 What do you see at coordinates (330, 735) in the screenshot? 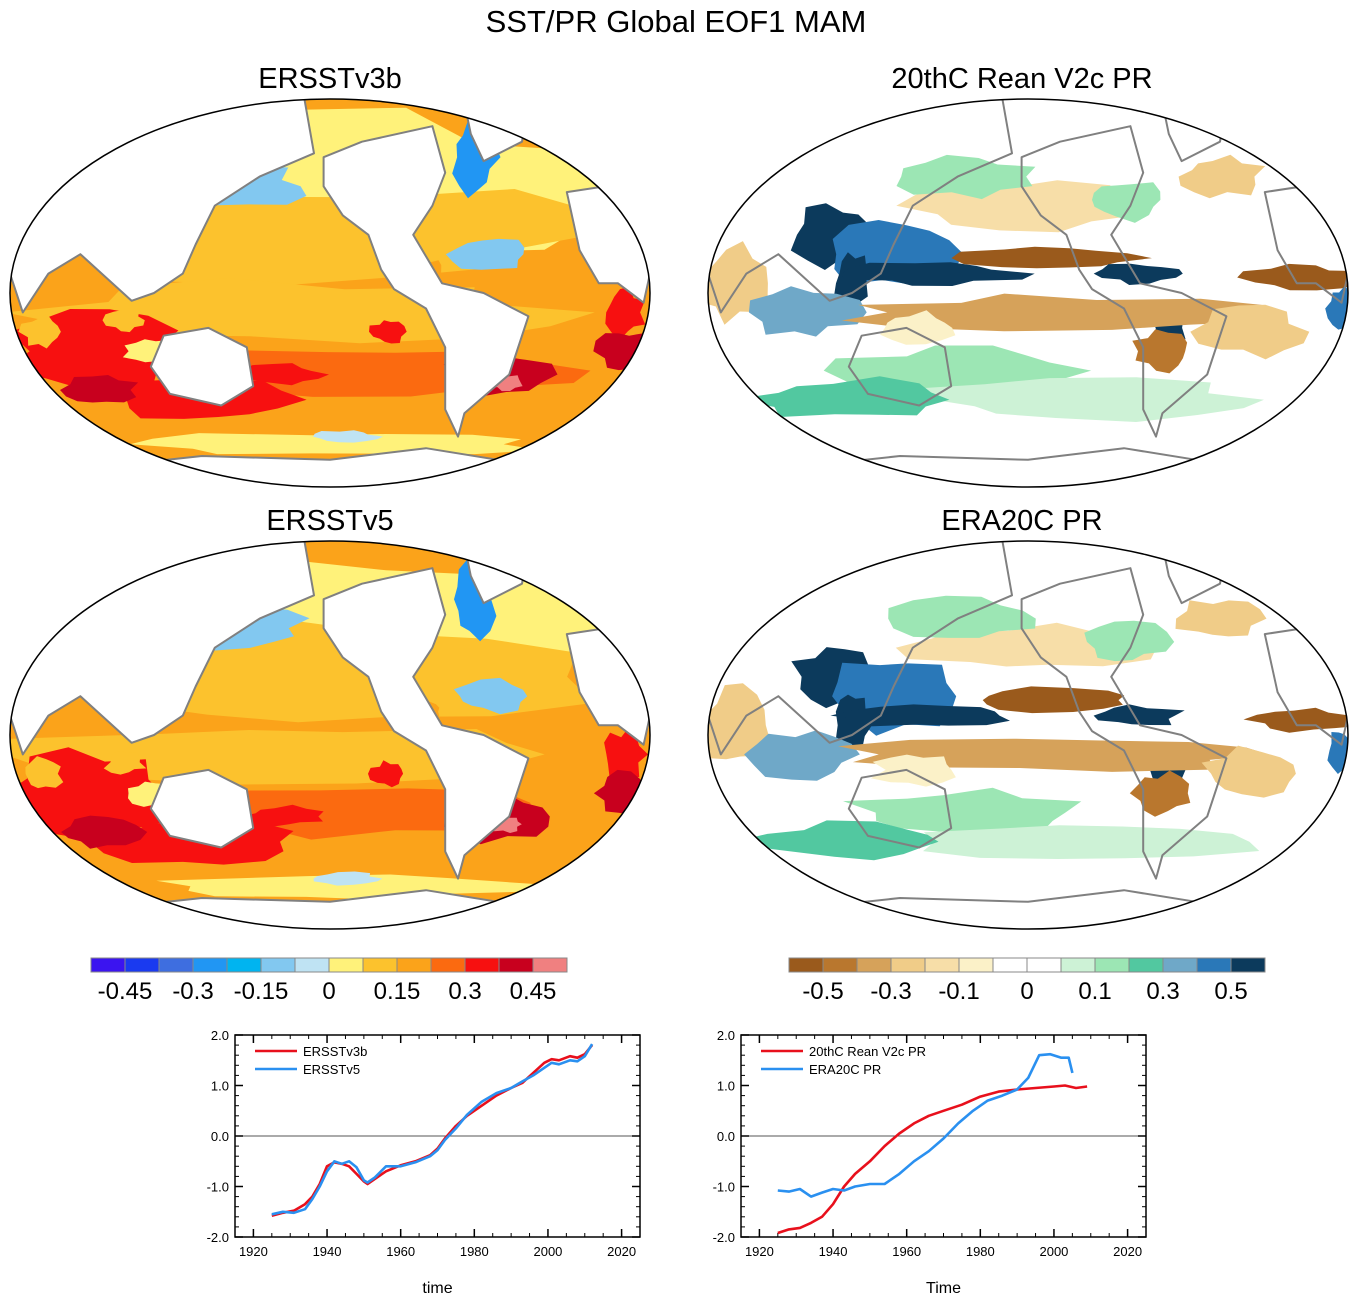
I see `map-ersstv5` at bounding box center [330, 735].